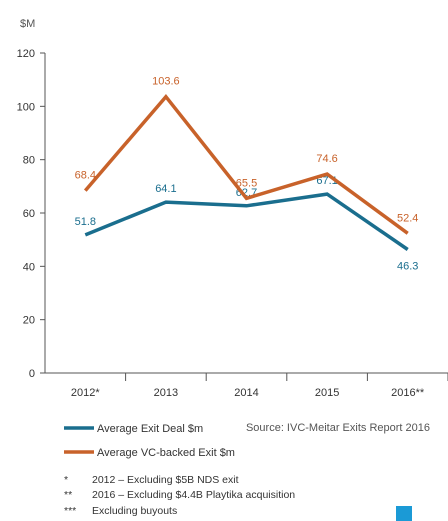 Image resolution: width=448 pixels, height=521 pixels. What do you see at coordinates (166, 82) in the screenshot?
I see `data-label: 103.6` at bounding box center [166, 82].